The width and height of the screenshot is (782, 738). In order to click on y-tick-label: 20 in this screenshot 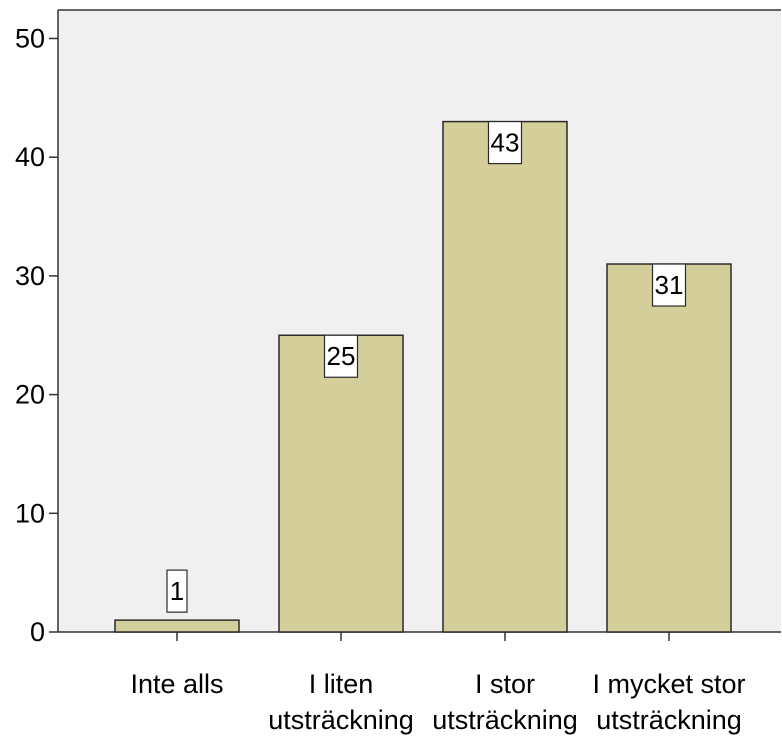, I will do `click(30, 395)`.